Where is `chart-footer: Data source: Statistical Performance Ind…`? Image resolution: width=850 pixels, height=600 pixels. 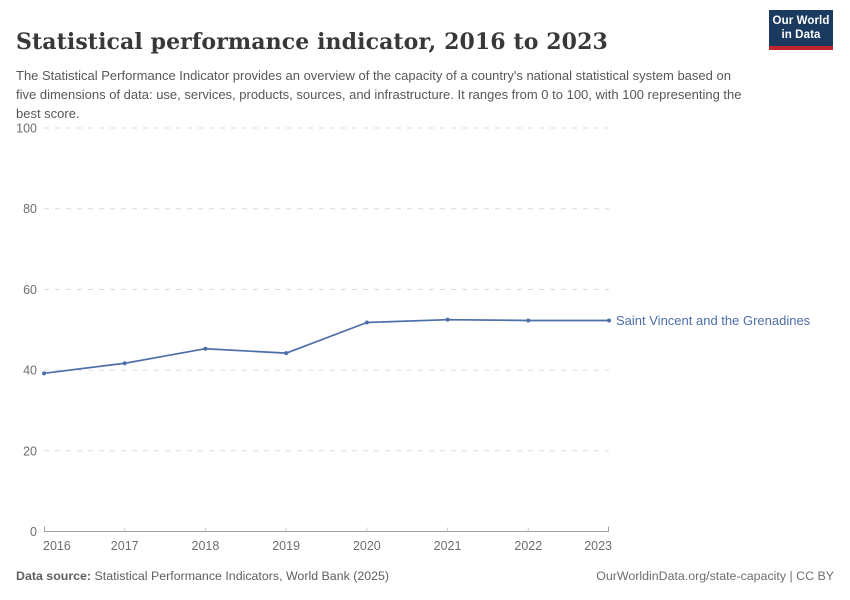 chart-footer: Data source: Statistical Performance Ind… is located at coordinates (425, 576).